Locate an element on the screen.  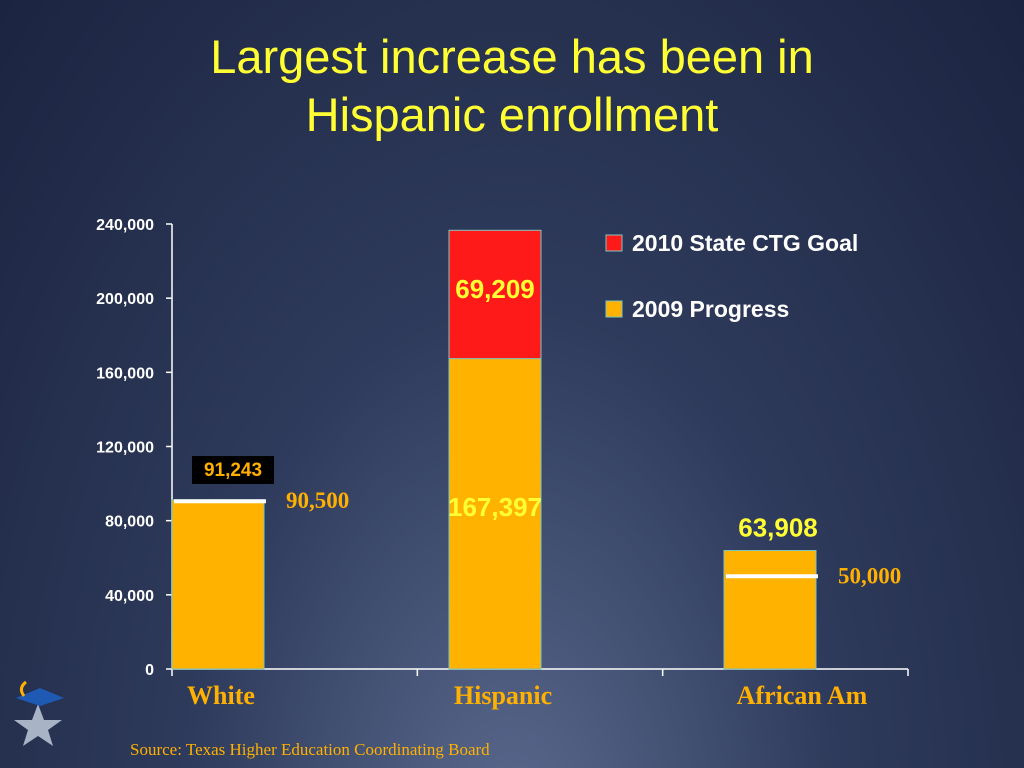
y-tick-label: 0 is located at coordinates (149, 670).